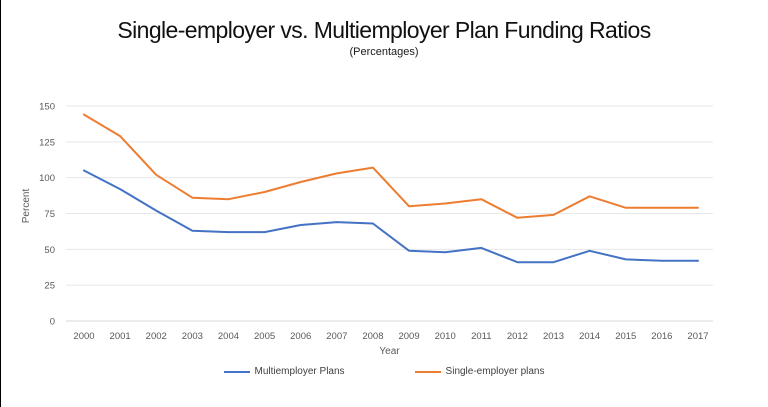 This screenshot has height=407, width=768. I want to click on x-tick-label: 2017, so click(697, 336).